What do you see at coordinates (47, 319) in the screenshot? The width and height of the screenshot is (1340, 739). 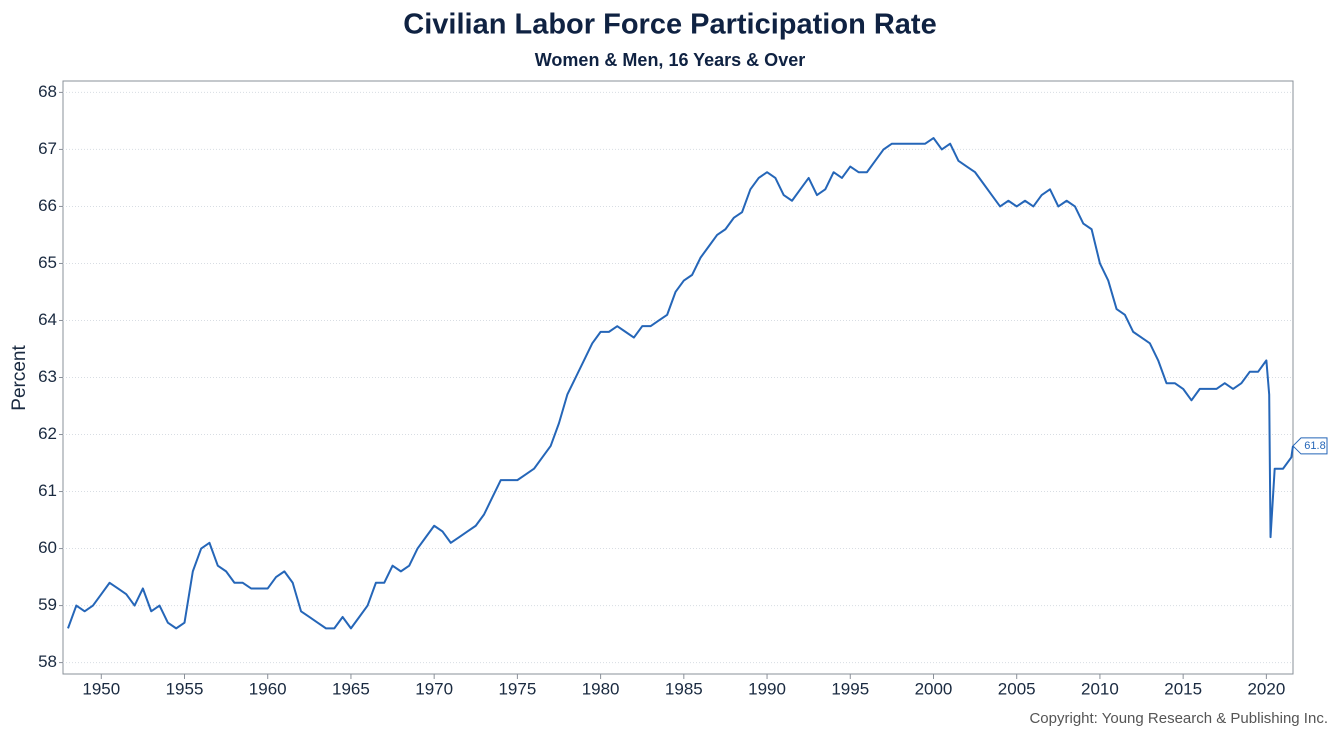 I see `y-tick-label: 64` at bounding box center [47, 319].